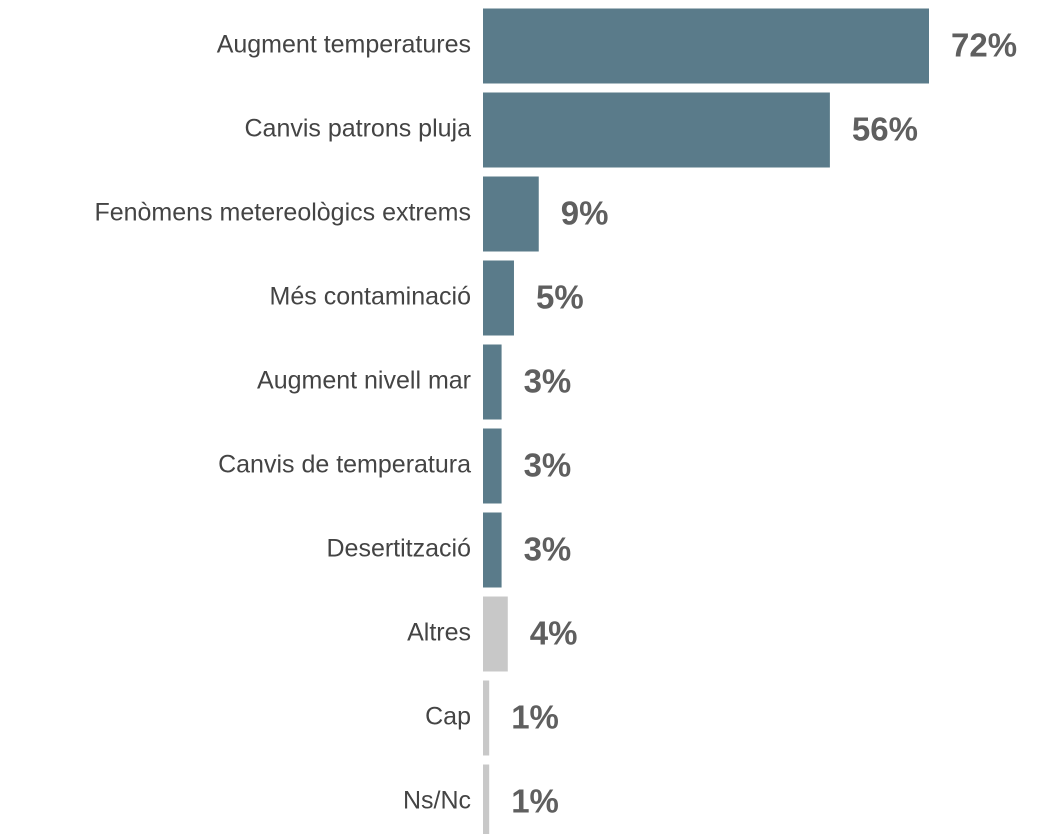  Describe the element at coordinates (344, 45) in the screenshot. I see `category-label: Augment temperatures` at that location.